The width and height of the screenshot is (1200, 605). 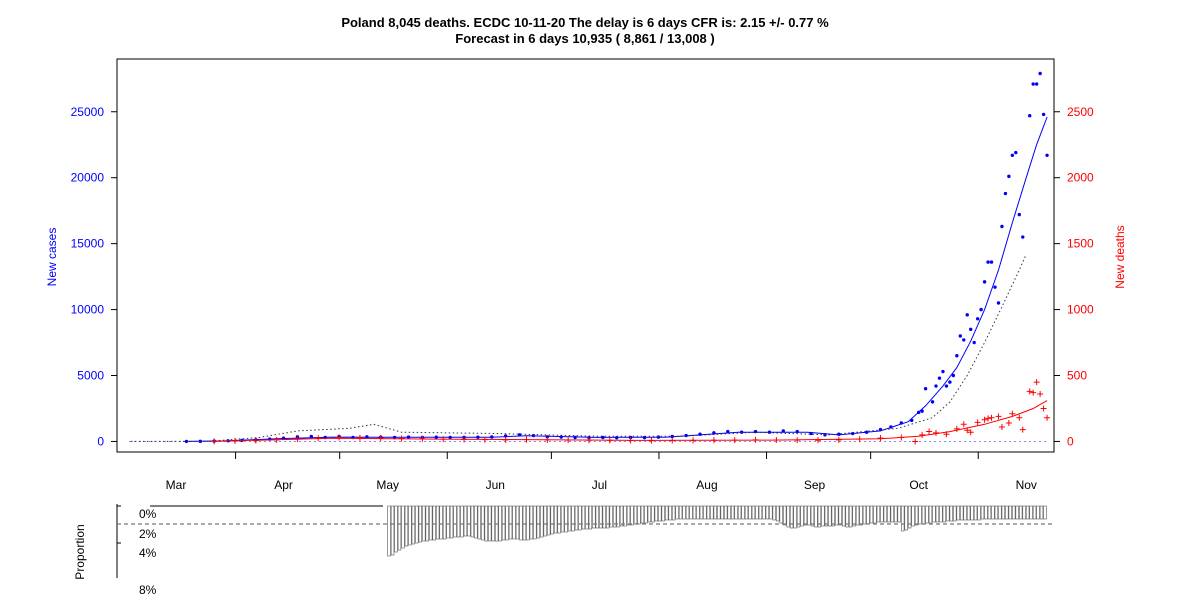 What do you see at coordinates (631, 421) in the screenshot?
I see `series-4-line` at bounding box center [631, 421].